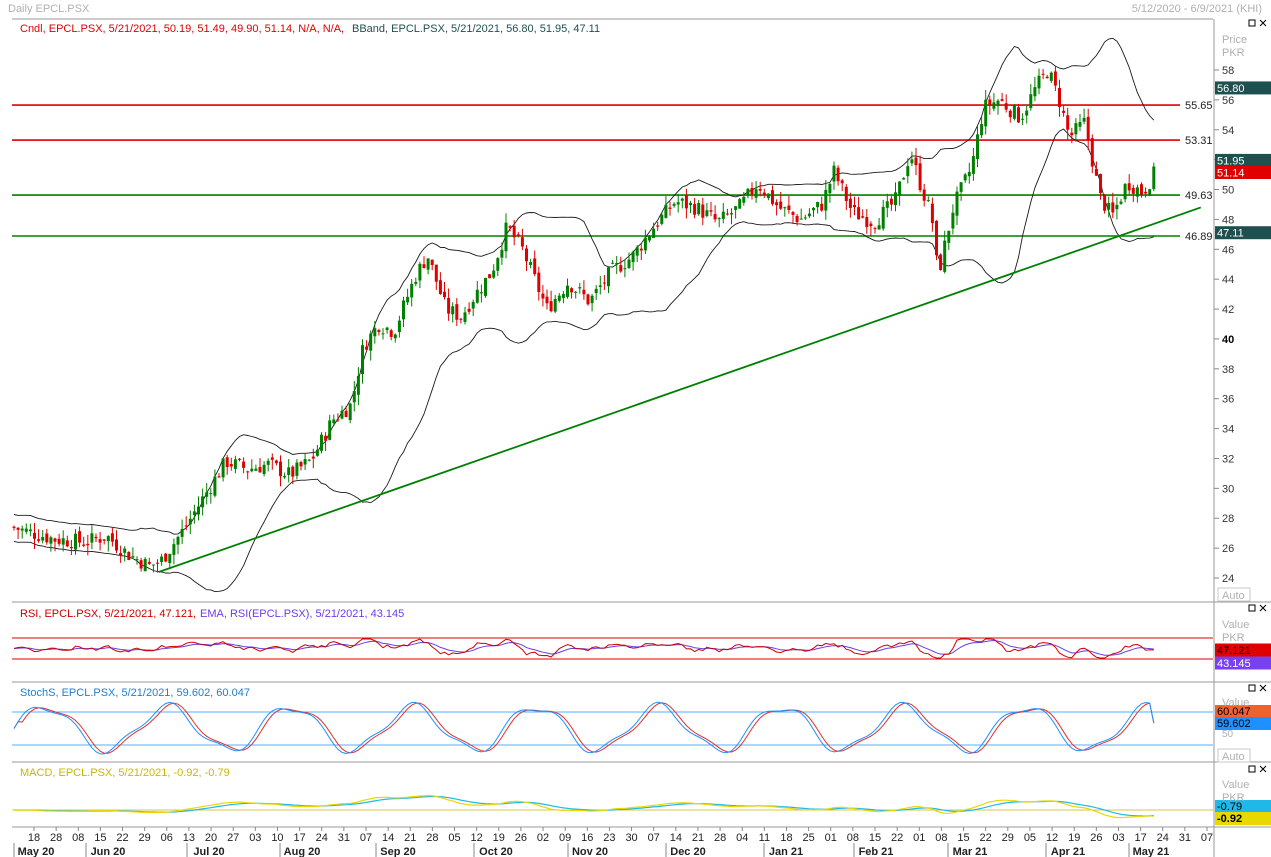  I want to click on price-badge-label: 47.11, so click(1230, 234).